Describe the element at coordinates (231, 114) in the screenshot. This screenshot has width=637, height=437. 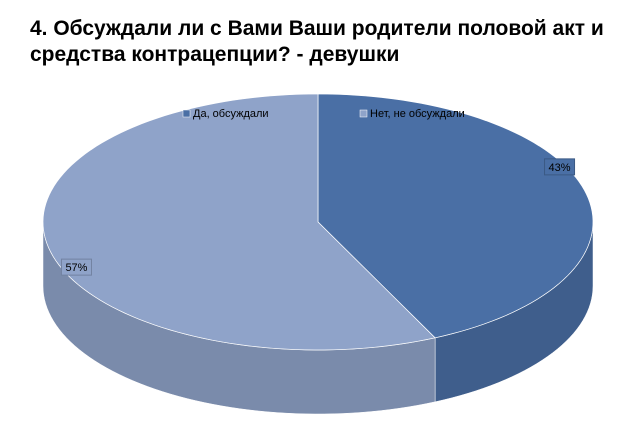
I see `legend-label: Да, обсуждали` at that location.